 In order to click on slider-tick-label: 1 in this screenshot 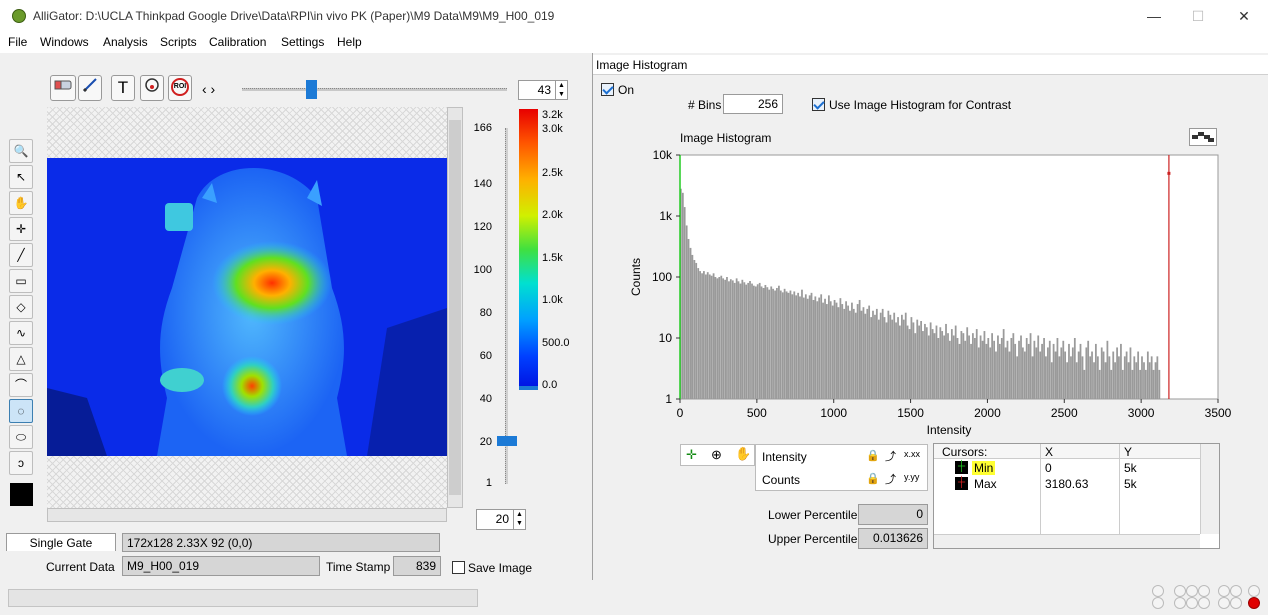, I will do `click(488, 483)`.